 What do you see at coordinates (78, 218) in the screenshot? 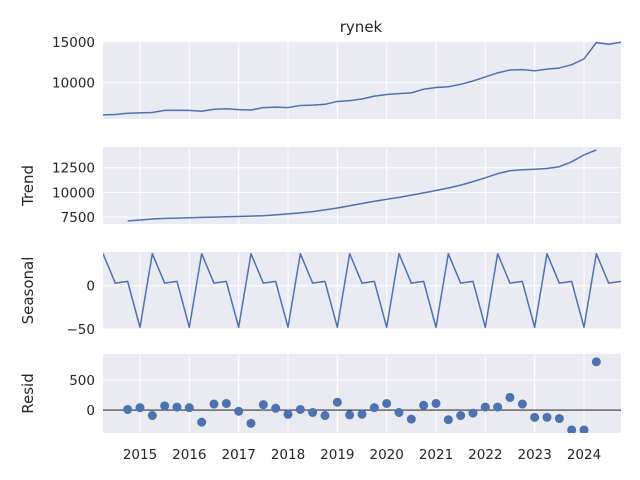
I see `y-tick-label: 7500` at bounding box center [78, 218].